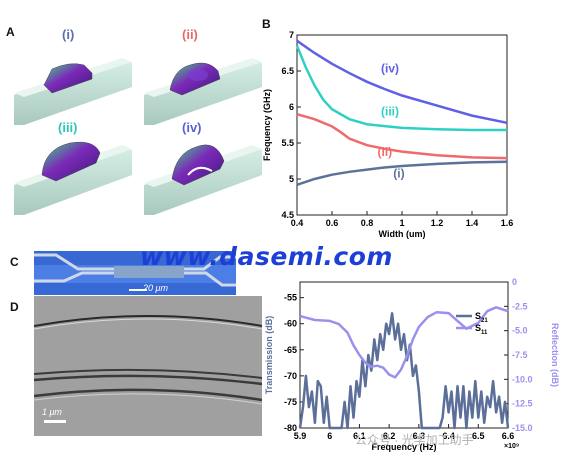 Image resolution: width=563 pixels, height=461 pixels. I want to click on panel-b-letter: B, so click(266, 24).